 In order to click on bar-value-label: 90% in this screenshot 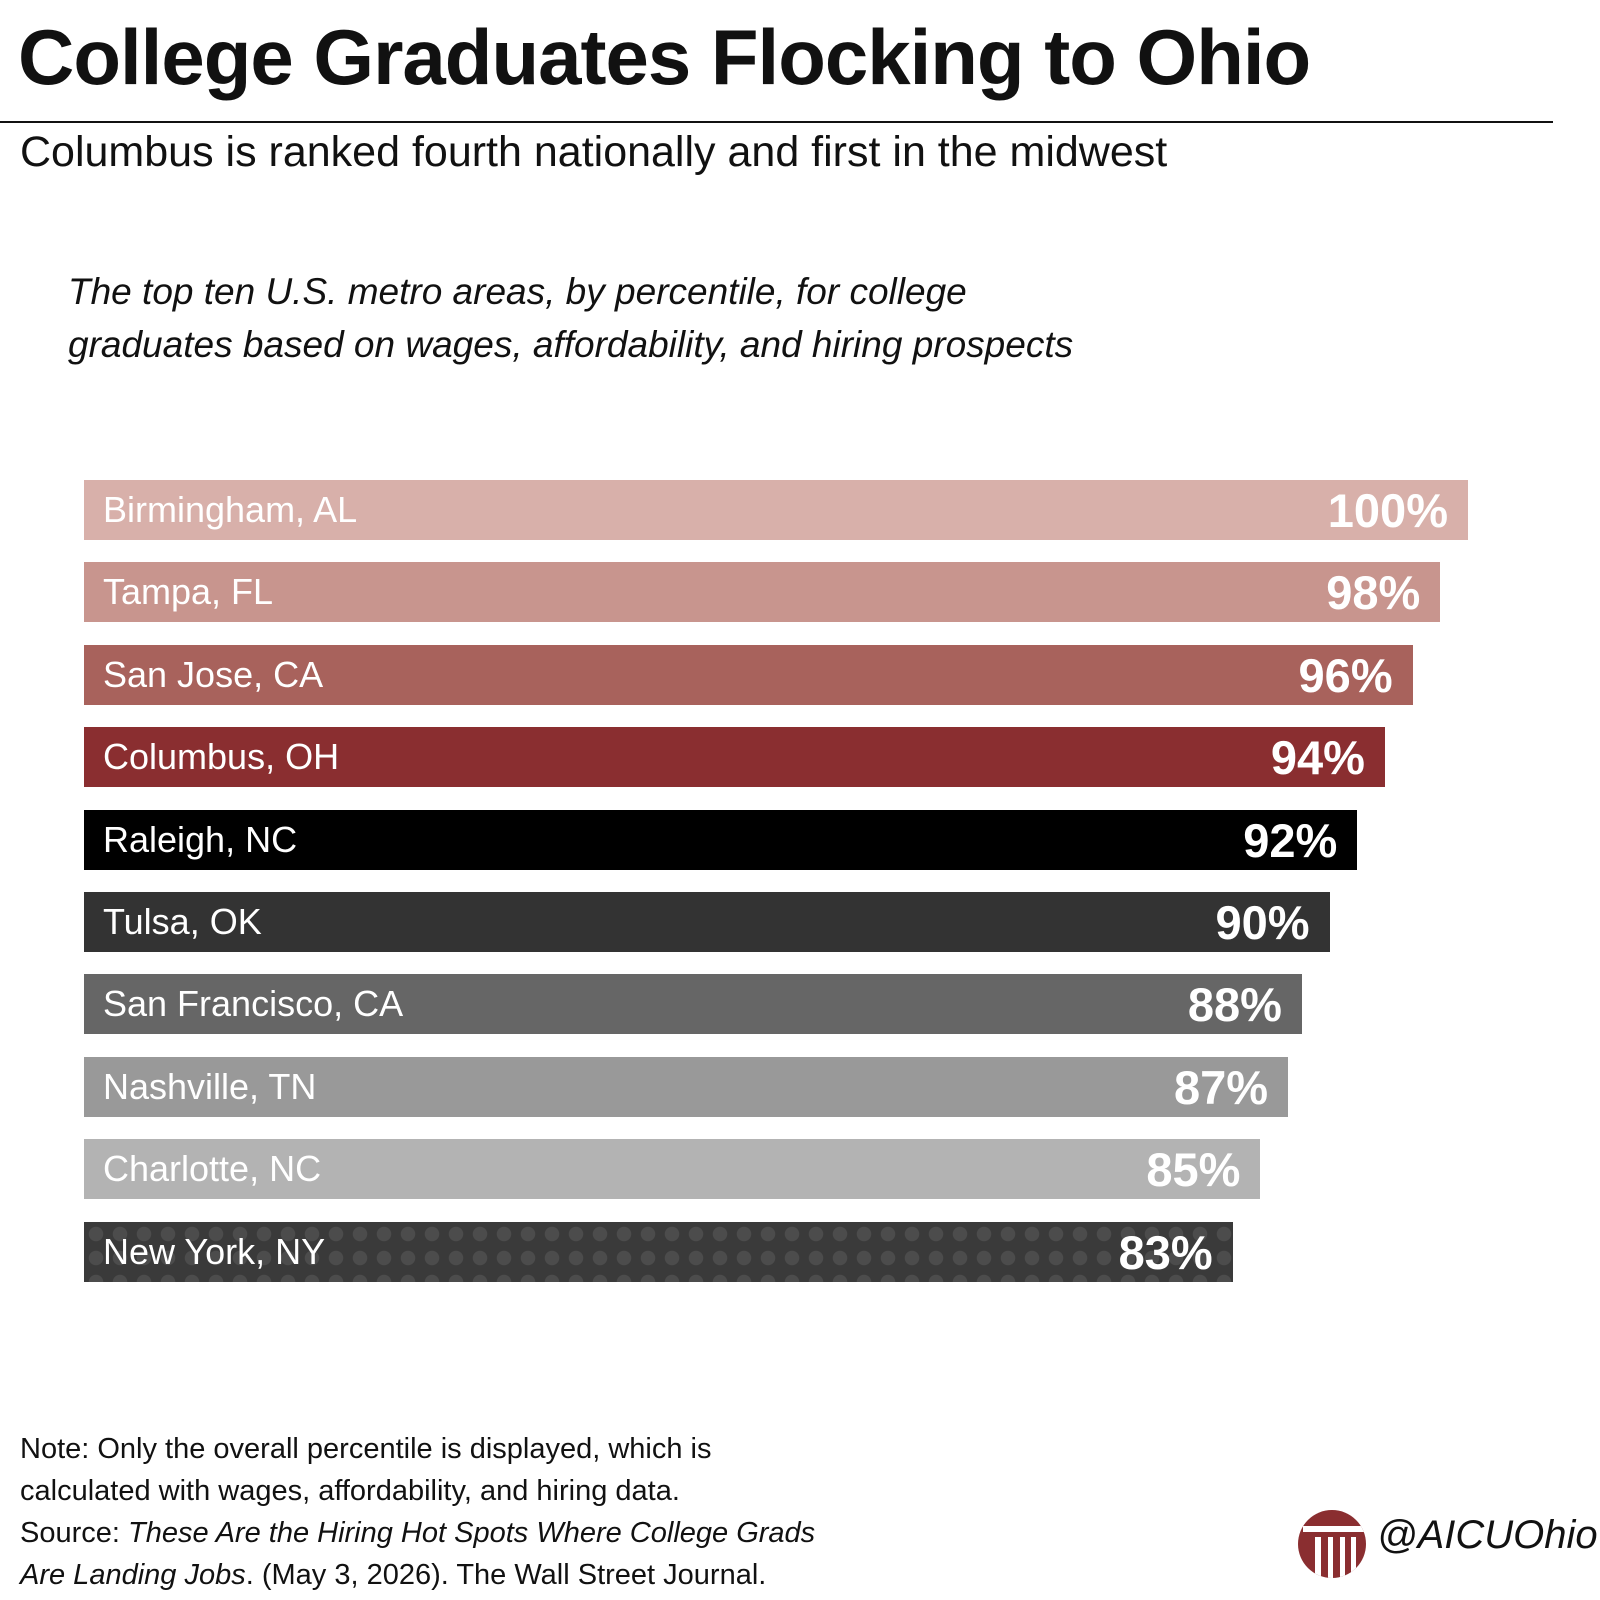, I will do `click(1262, 922)`.